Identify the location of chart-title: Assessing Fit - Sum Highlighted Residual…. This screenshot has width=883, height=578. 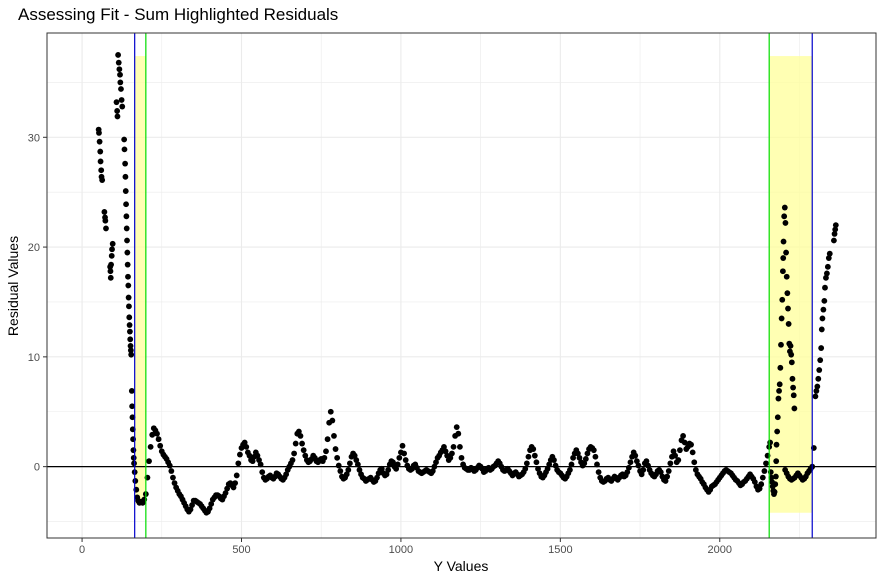
(178, 14).